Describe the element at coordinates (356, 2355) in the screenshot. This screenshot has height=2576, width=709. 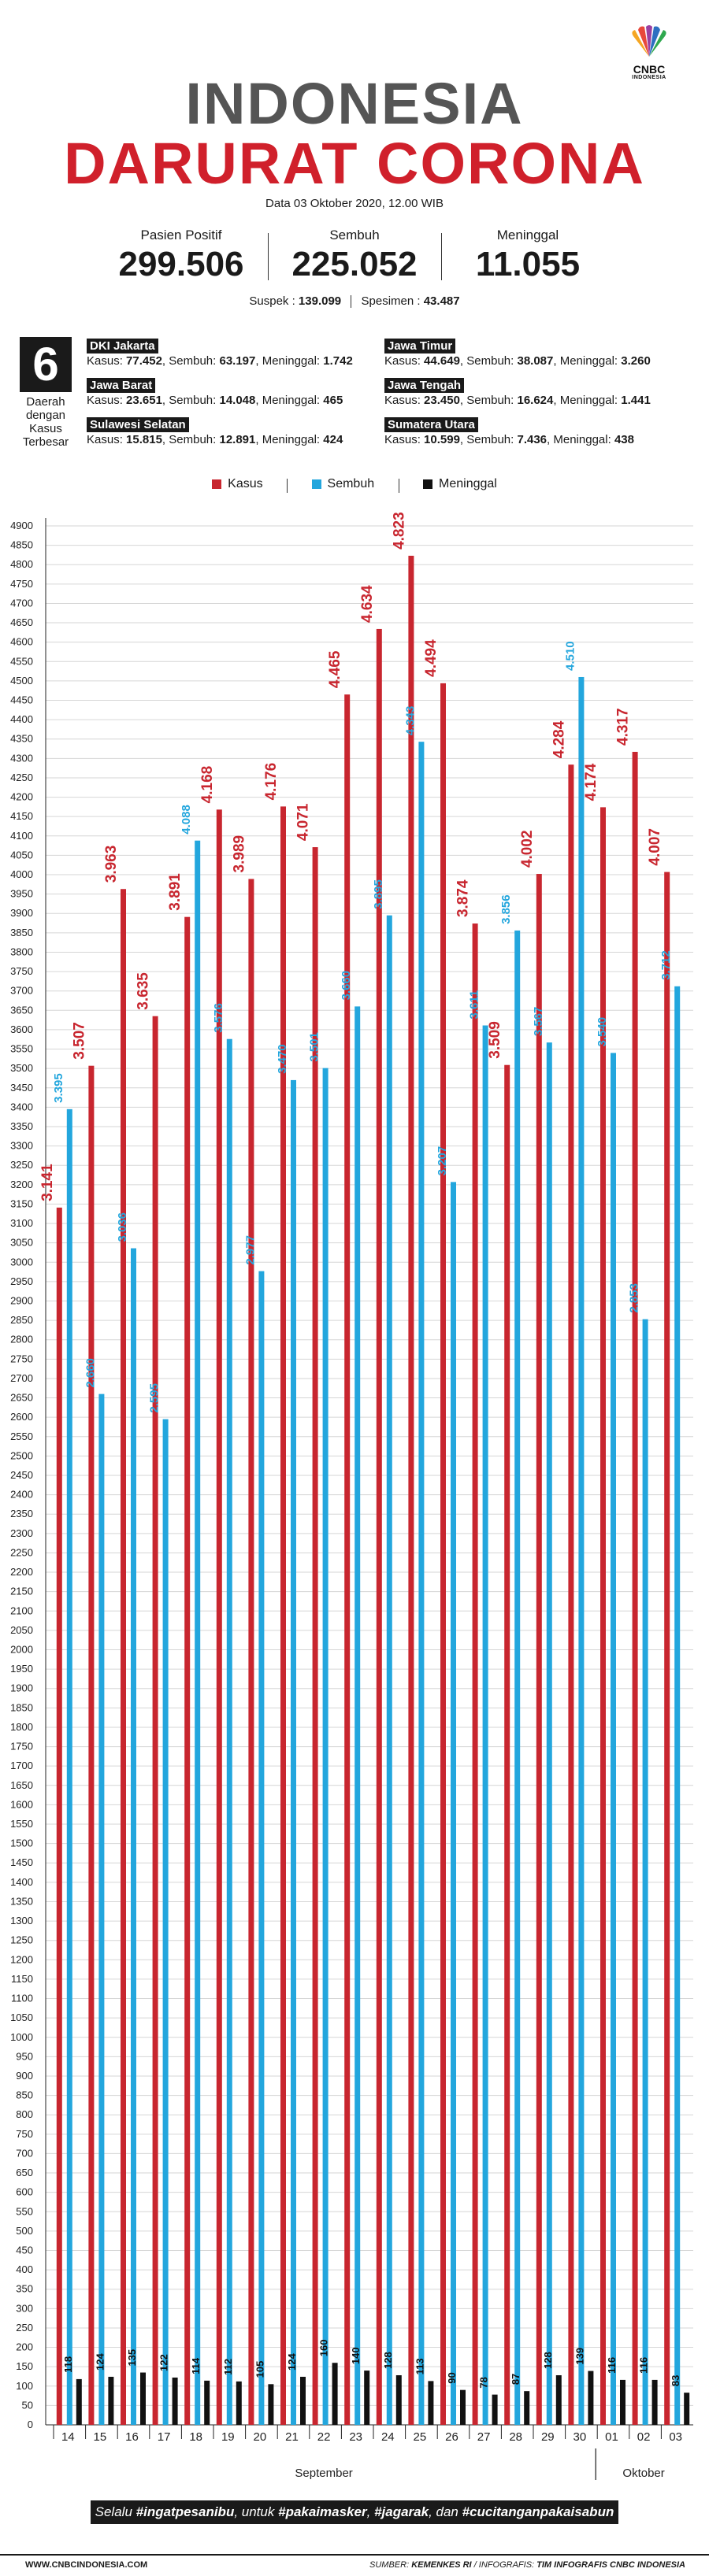
I see `data-label-deaths: 140` at that location.